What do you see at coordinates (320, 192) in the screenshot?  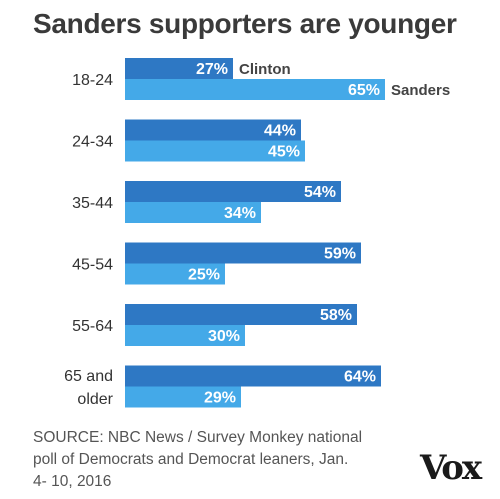 I see `value-label: 54%` at bounding box center [320, 192].